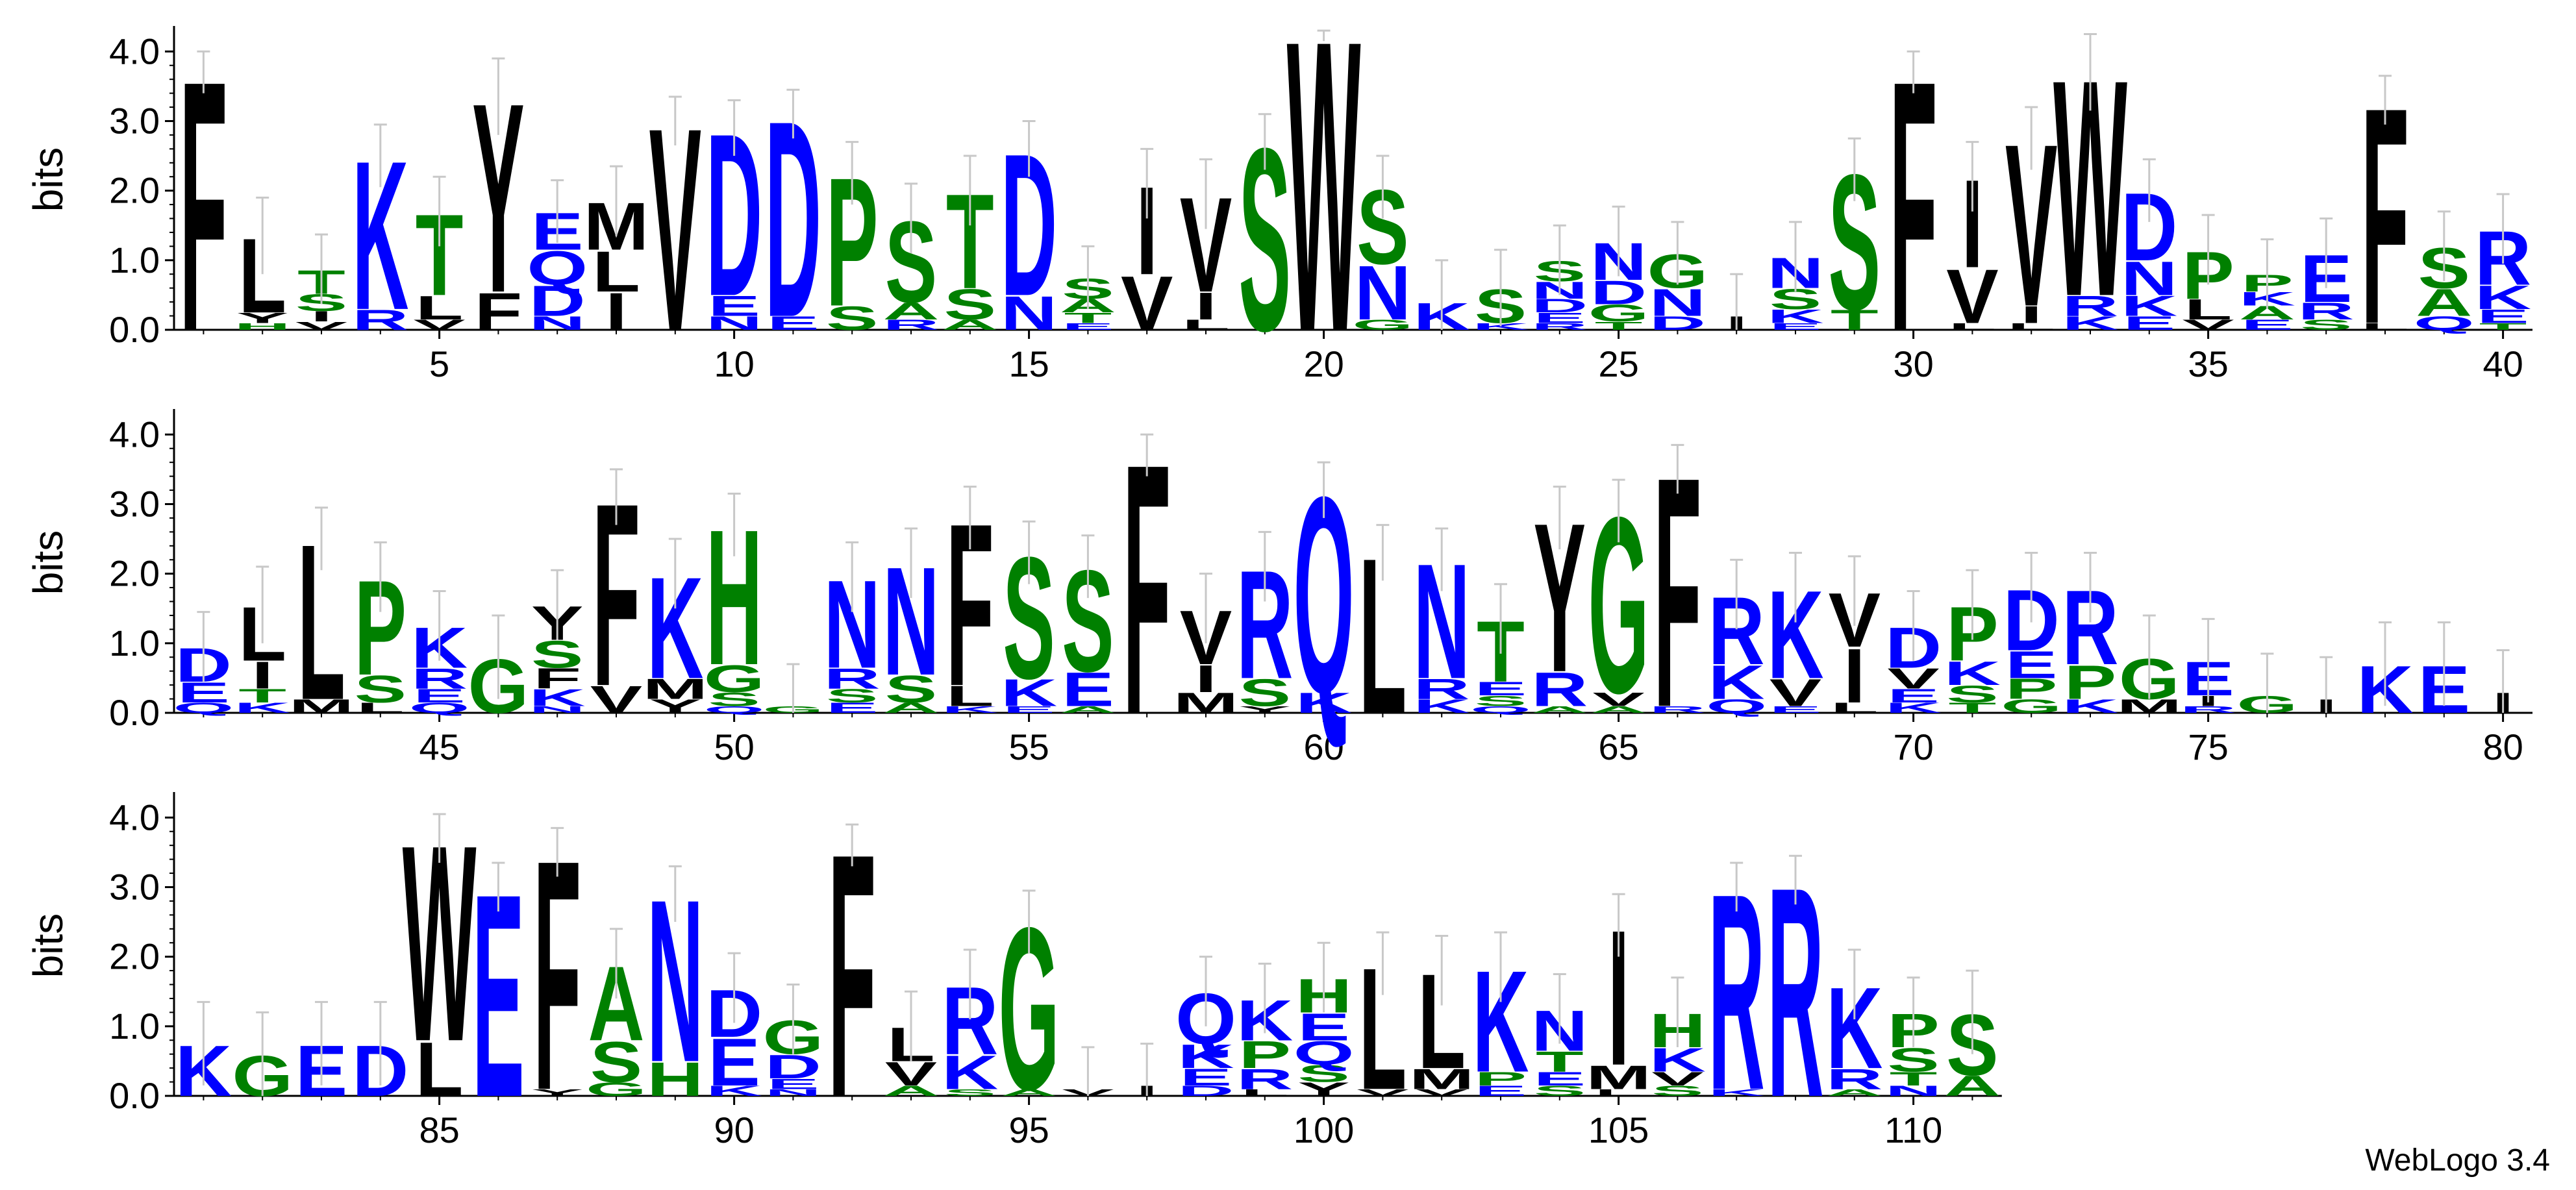  What do you see at coordinates (793, 219) in the screenshot?
I see `position-11-stack: ED` at bounding box center [793, 219].